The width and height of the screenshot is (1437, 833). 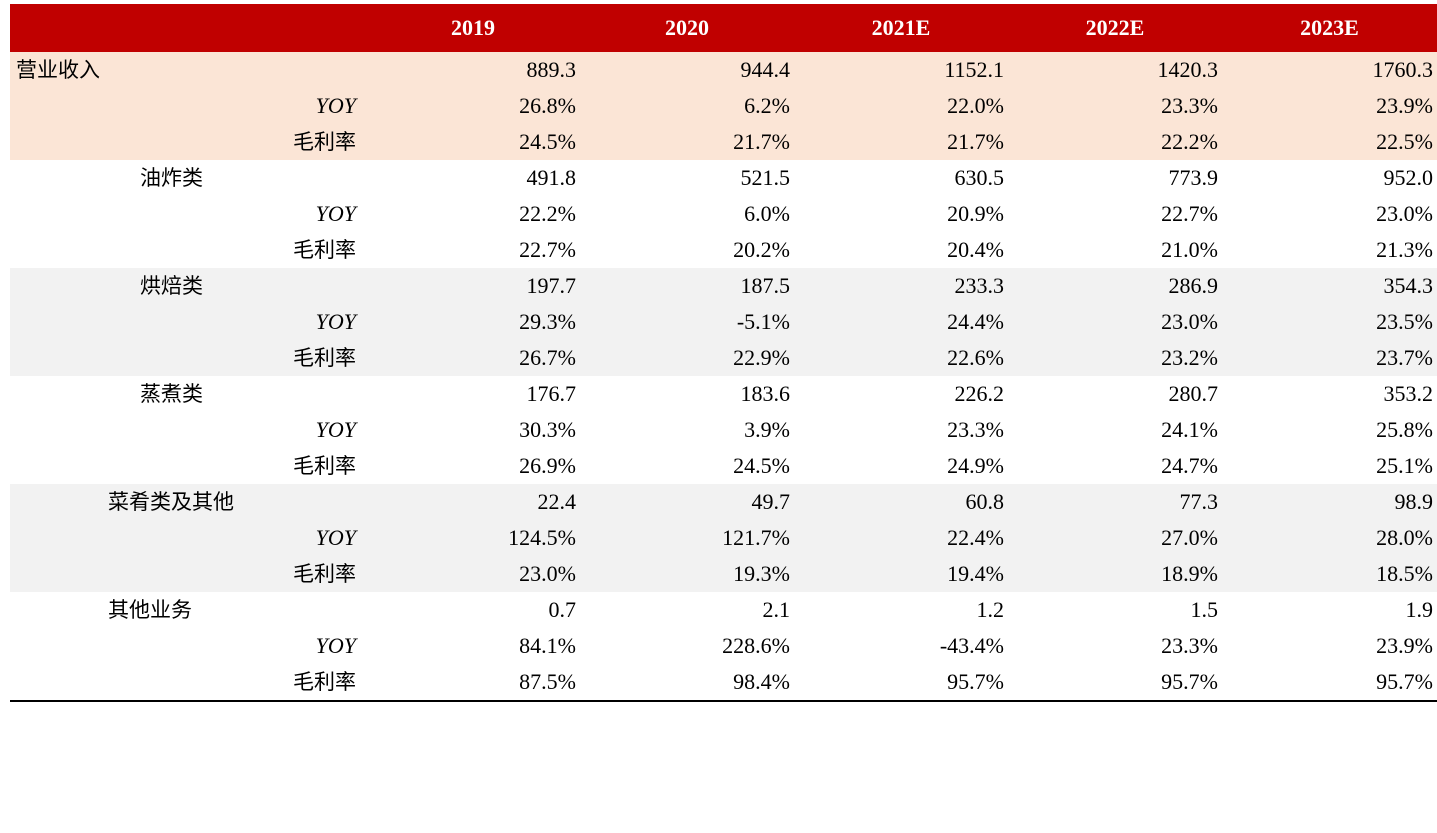 What do you see at coordinates (687, 610) in the screenshot?
I see `cell-value: 2.1` at bounding box center [687, 610].